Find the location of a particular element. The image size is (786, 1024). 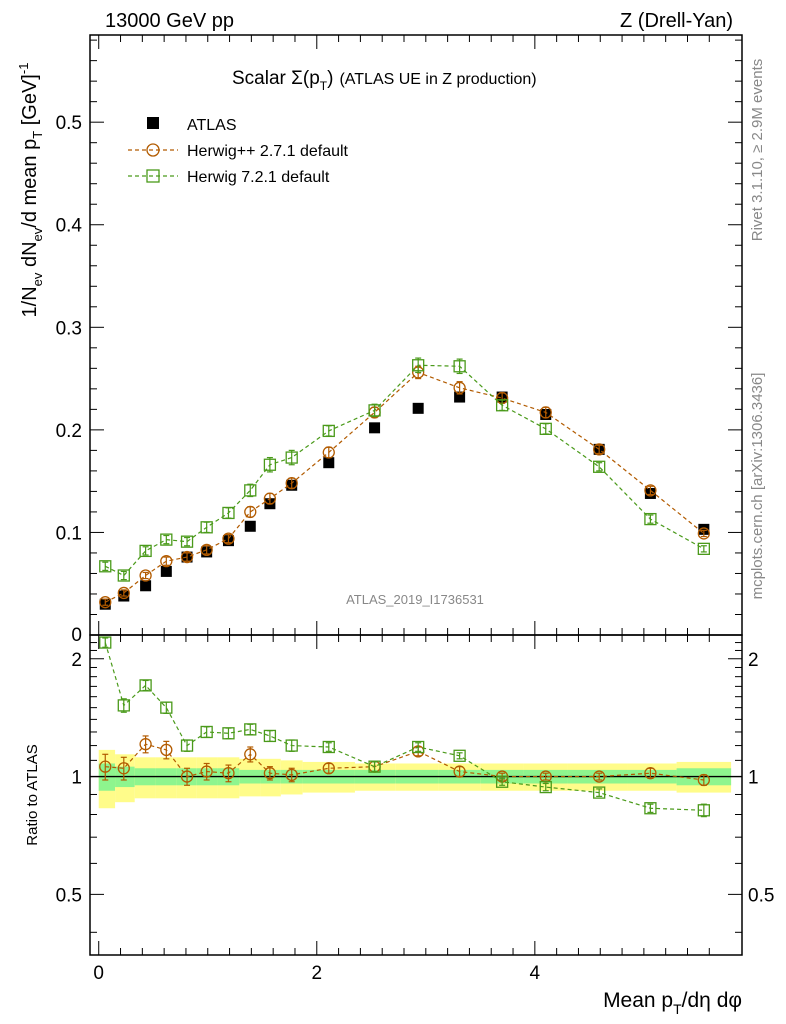

y-tick-label-zero: 0 is located at coordinates (76, 635).